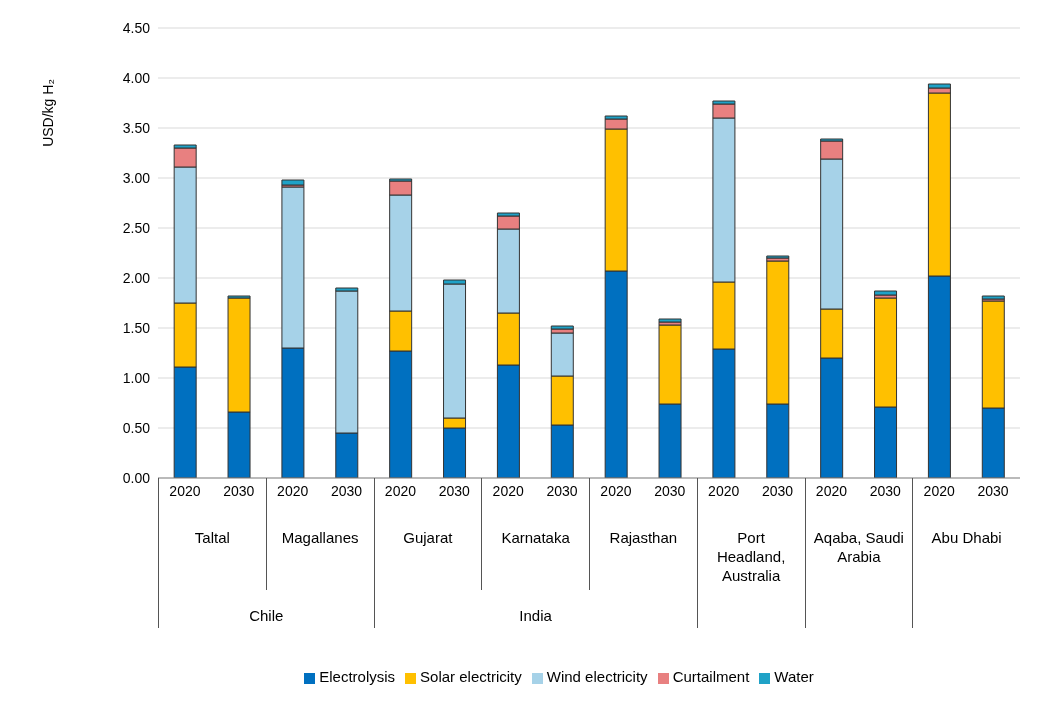 This screenshot has height=709, width=1038. Describe the element at coordinates (751, 556) in the screenshot. I see `text: Port Headland, Australia` at that location.